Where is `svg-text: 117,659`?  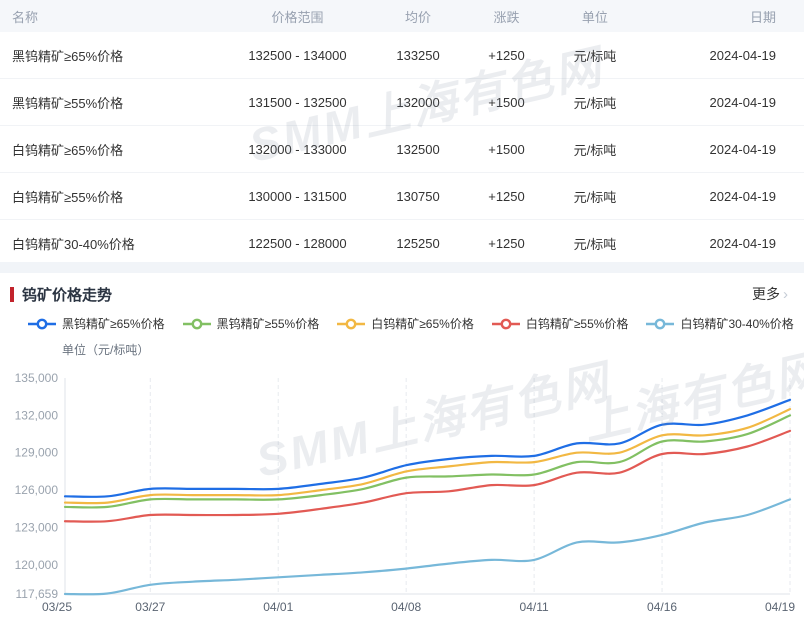
svg-text: 117,659 is located at coordinates (37, 594).